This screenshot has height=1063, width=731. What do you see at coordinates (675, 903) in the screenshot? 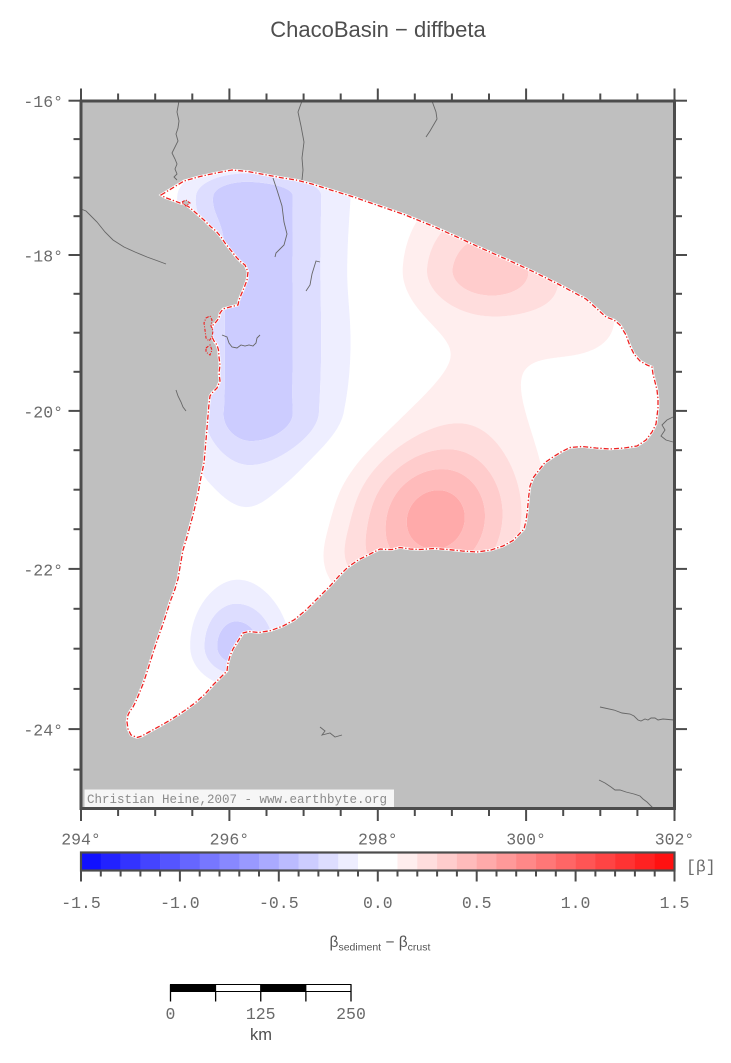
I see `svg-text: 1.5` at bounding box center [675, 903].